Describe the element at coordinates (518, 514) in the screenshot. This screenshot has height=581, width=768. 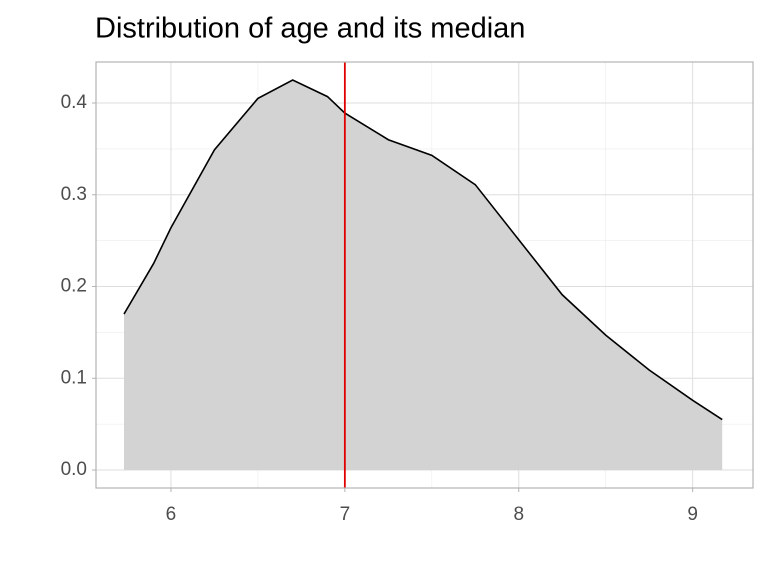
I see `x-tick-label: 8` at that location.